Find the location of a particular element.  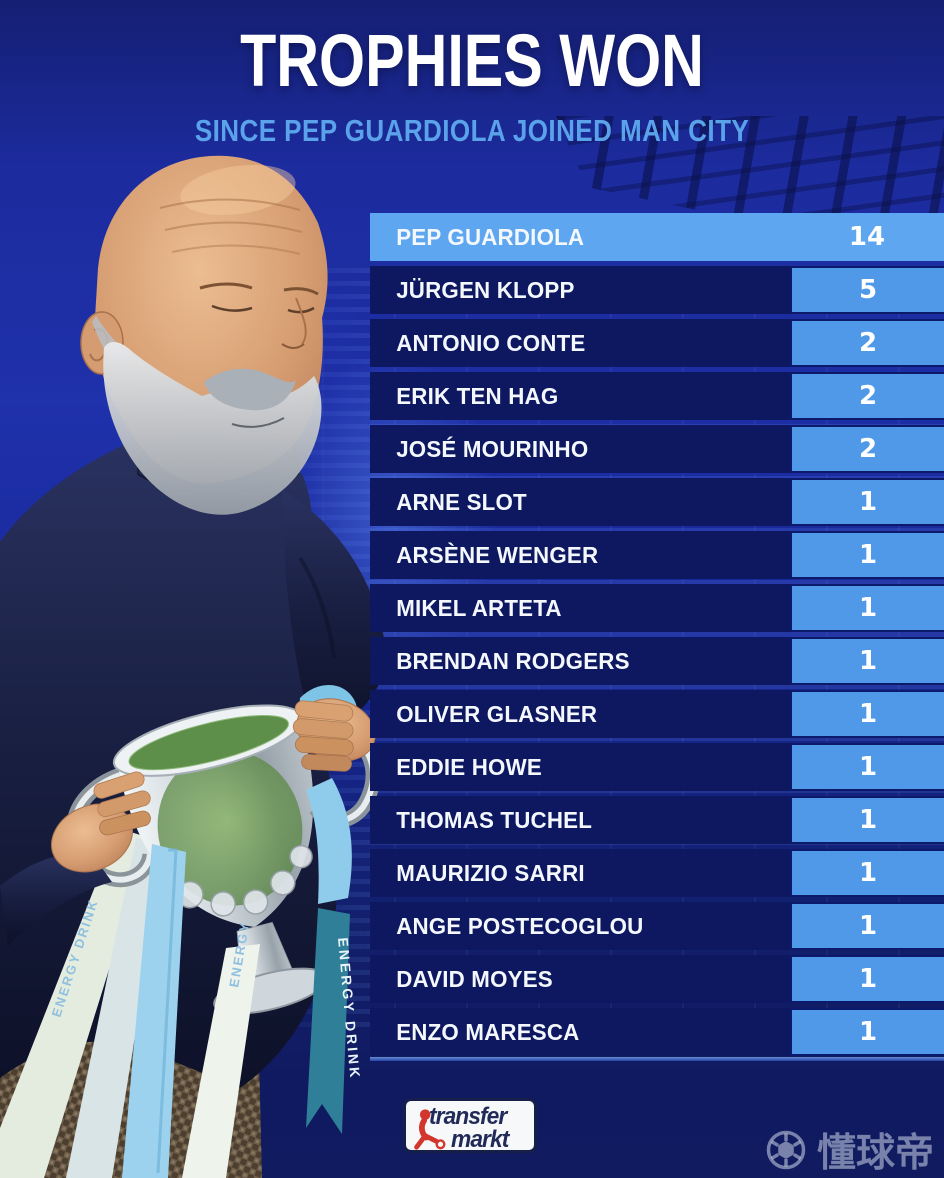

manager-name: JÜRGEN KLOPP is located at coordinates (485, 289).